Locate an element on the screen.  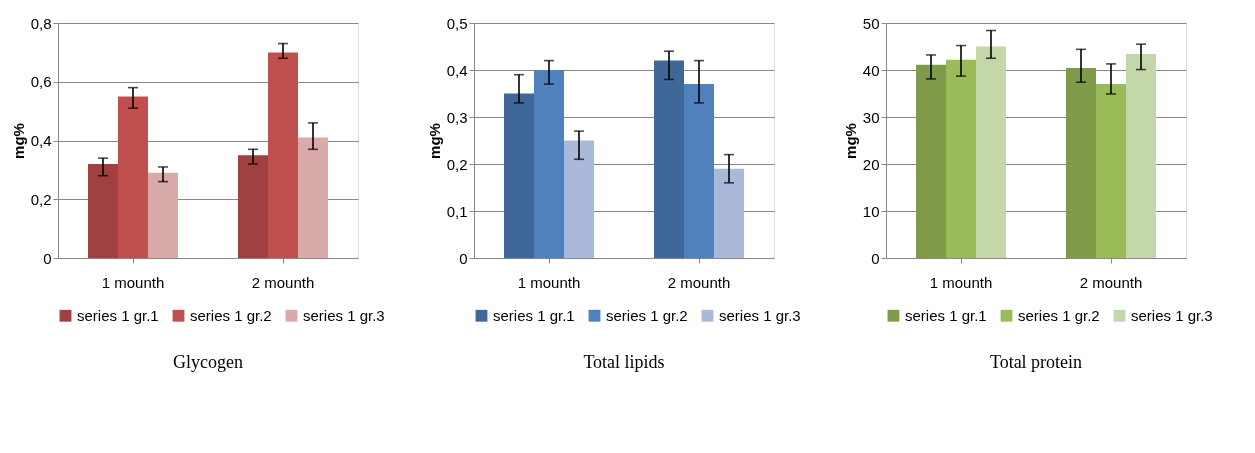
y-tick-label: 0,6 is located at coordinates (41, 82).